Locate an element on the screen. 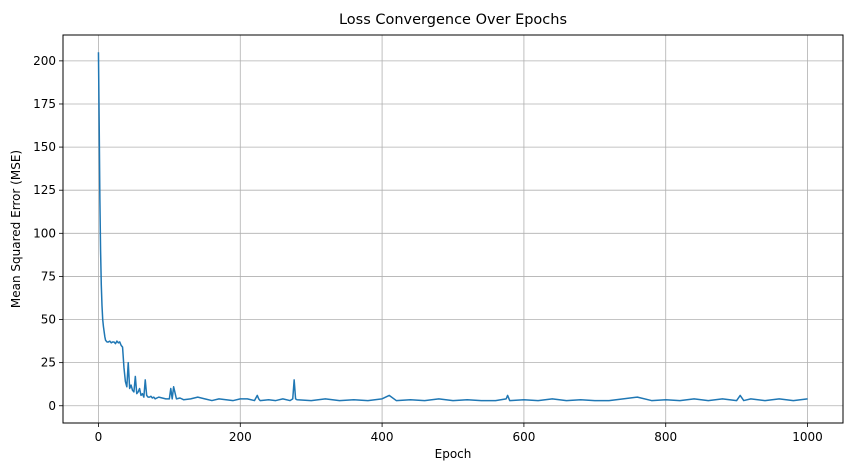 The height and width of the screenshot is (470, 850). x-tick-label: 800 is located at coordinates (665, 437).